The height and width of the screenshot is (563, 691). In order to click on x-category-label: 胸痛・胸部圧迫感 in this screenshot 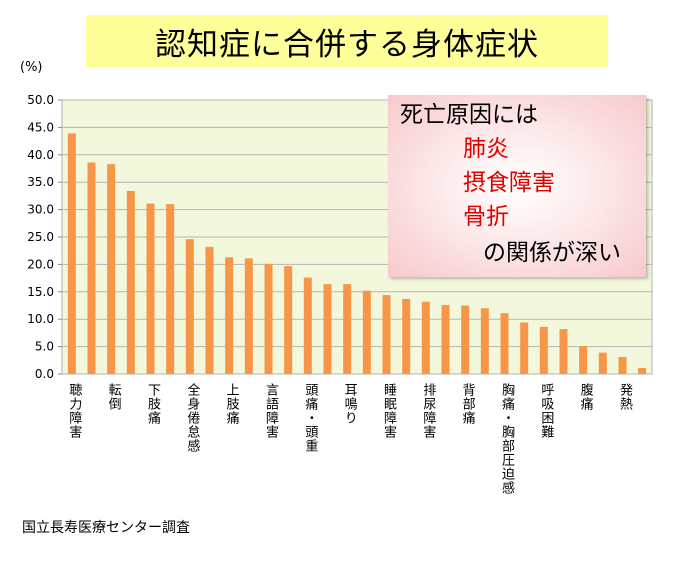, I will do `click(507, 439)`.